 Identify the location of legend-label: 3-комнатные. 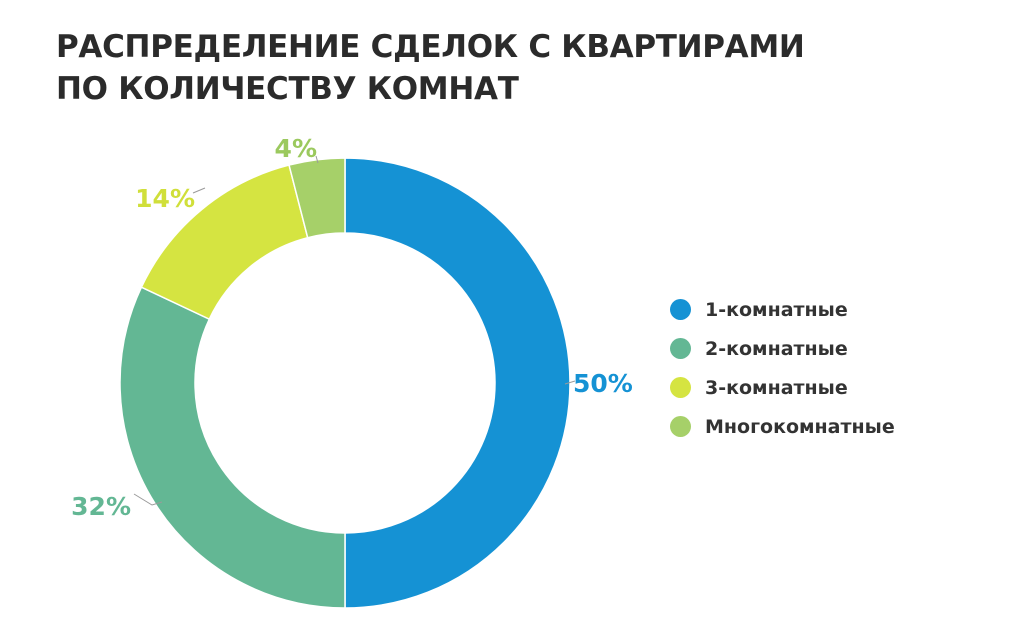
(776, 387).